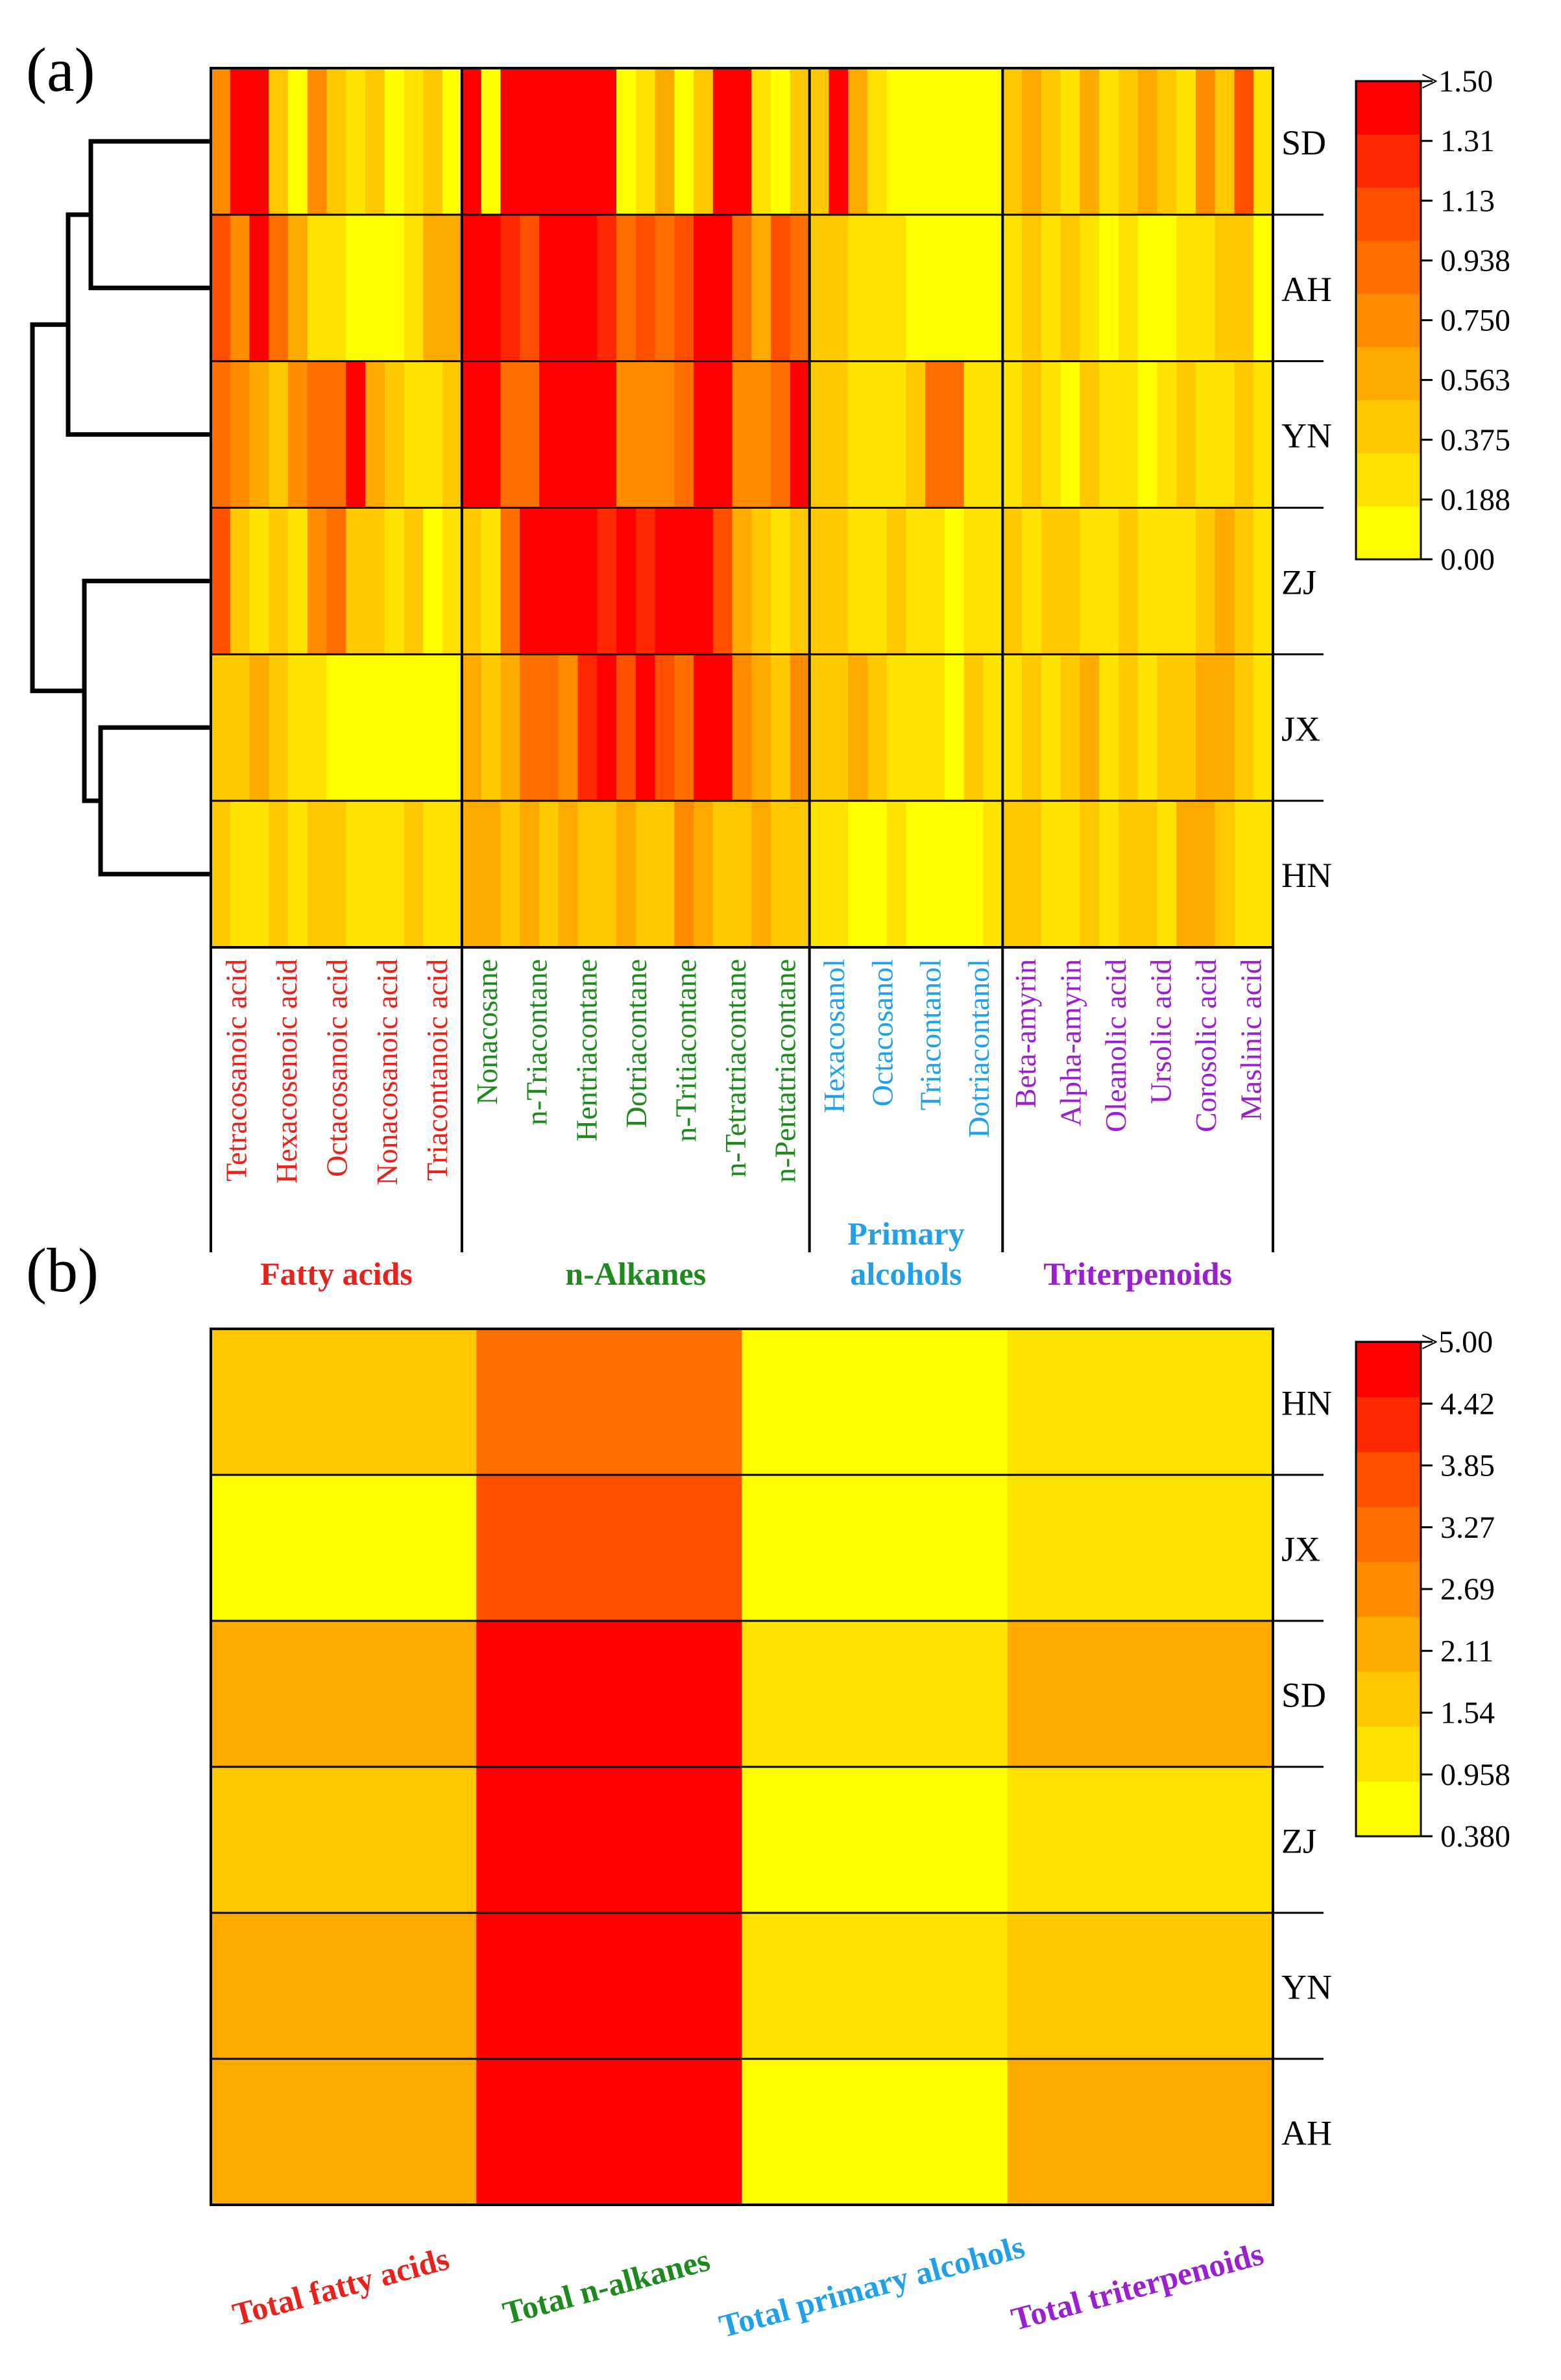  Describe the element at coordinates (1070, 1042) in the screenshot. I see `column-label: Alpha-amyrin` at that location.